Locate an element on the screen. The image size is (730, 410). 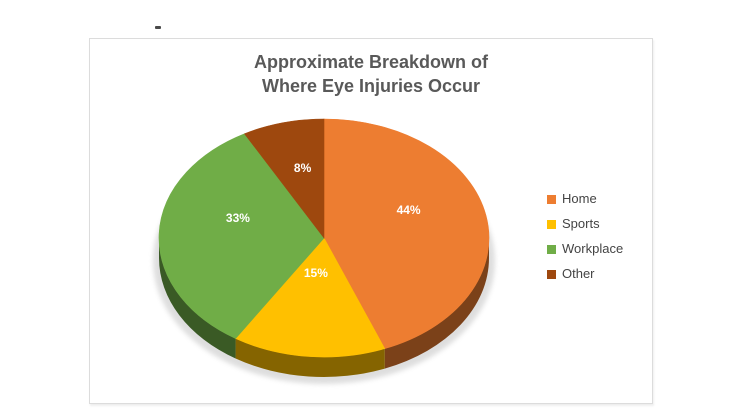
legend-swatch-other is located at coordinates (551, 274).